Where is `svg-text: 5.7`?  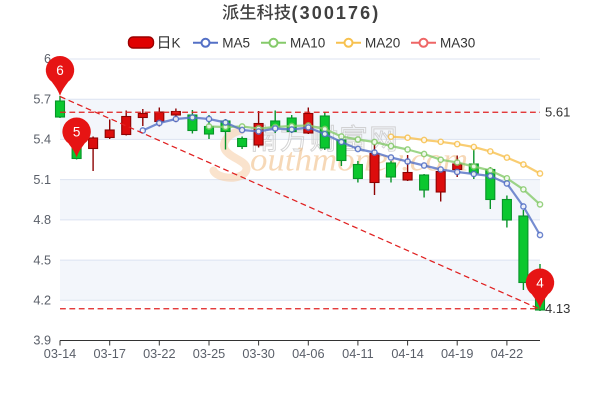
svg-text: 5.7 is located at coordinates (42, 99).